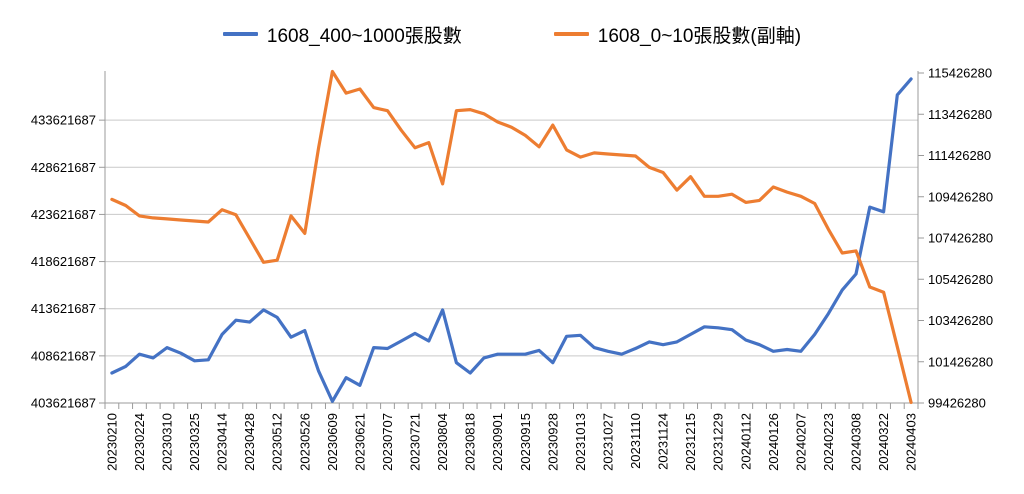  What do you see at coordinates (607, 442) in the screenshot?
I see `x-axis-label: 20231027` at bounding box center [607, 442].